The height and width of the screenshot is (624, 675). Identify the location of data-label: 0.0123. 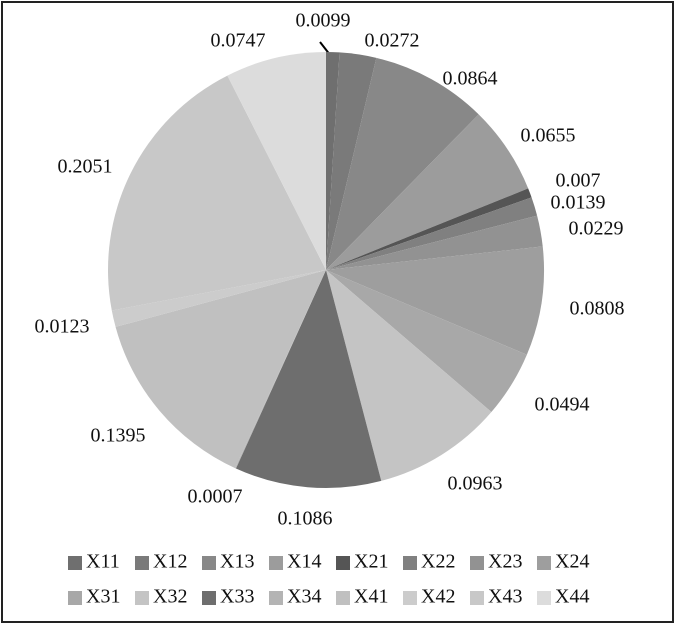
(62, 327).